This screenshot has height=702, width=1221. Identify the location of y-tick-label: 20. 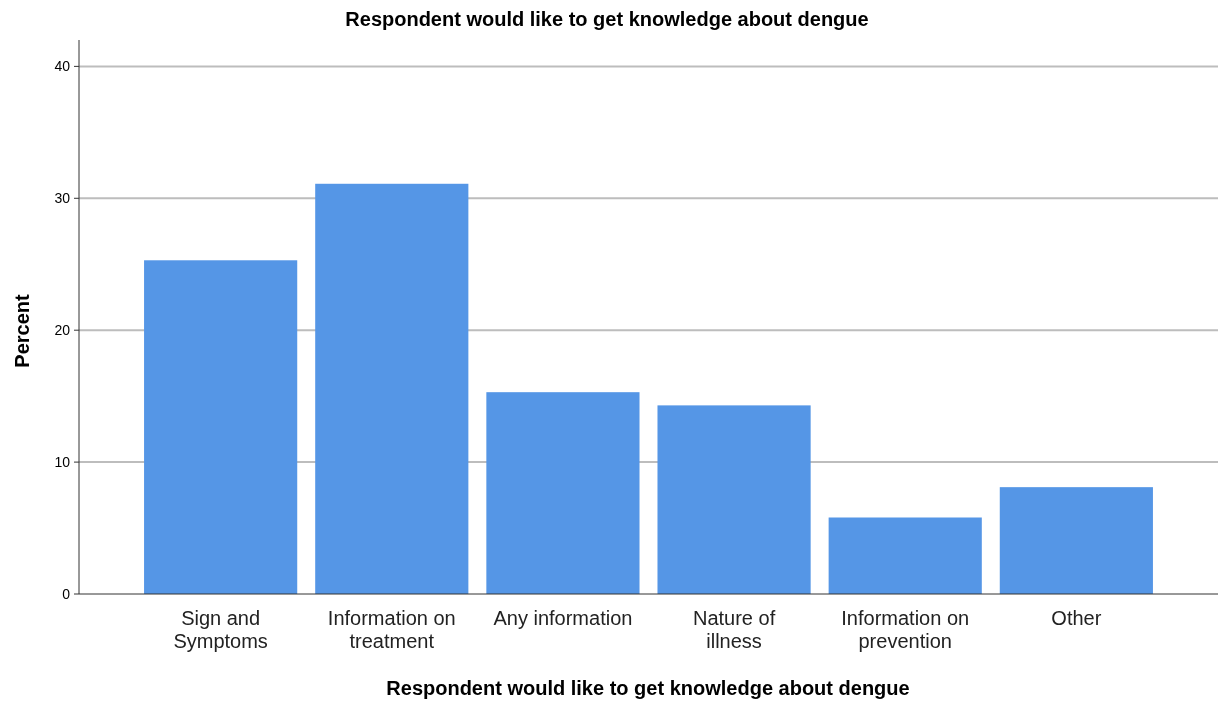
(62, 330).